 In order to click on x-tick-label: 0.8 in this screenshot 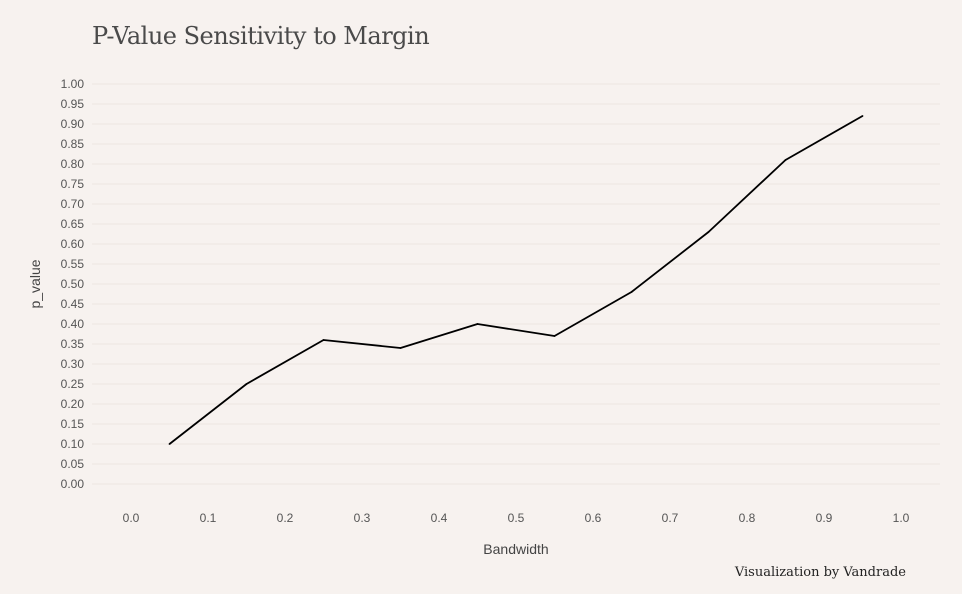, I will do `click(747, 518)`.